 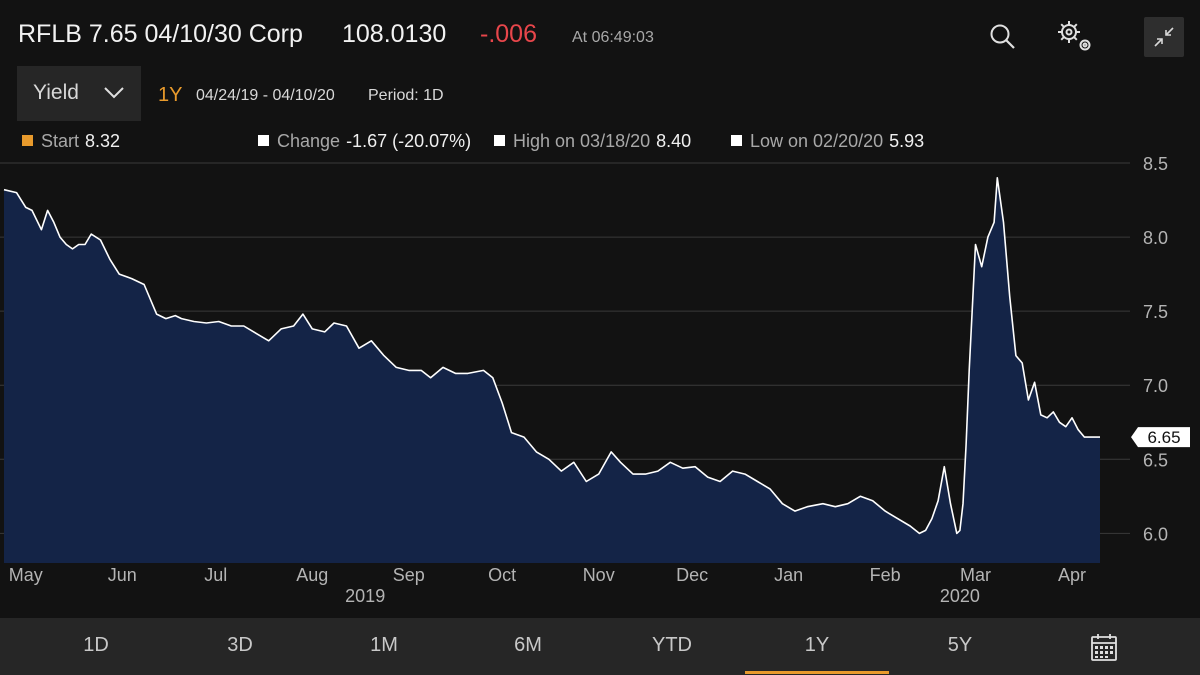 What do you see at coordinates (1155, 460) in the screenshot?
I see `y-tick-label: 6.5` at bounding box center [1155, 460].